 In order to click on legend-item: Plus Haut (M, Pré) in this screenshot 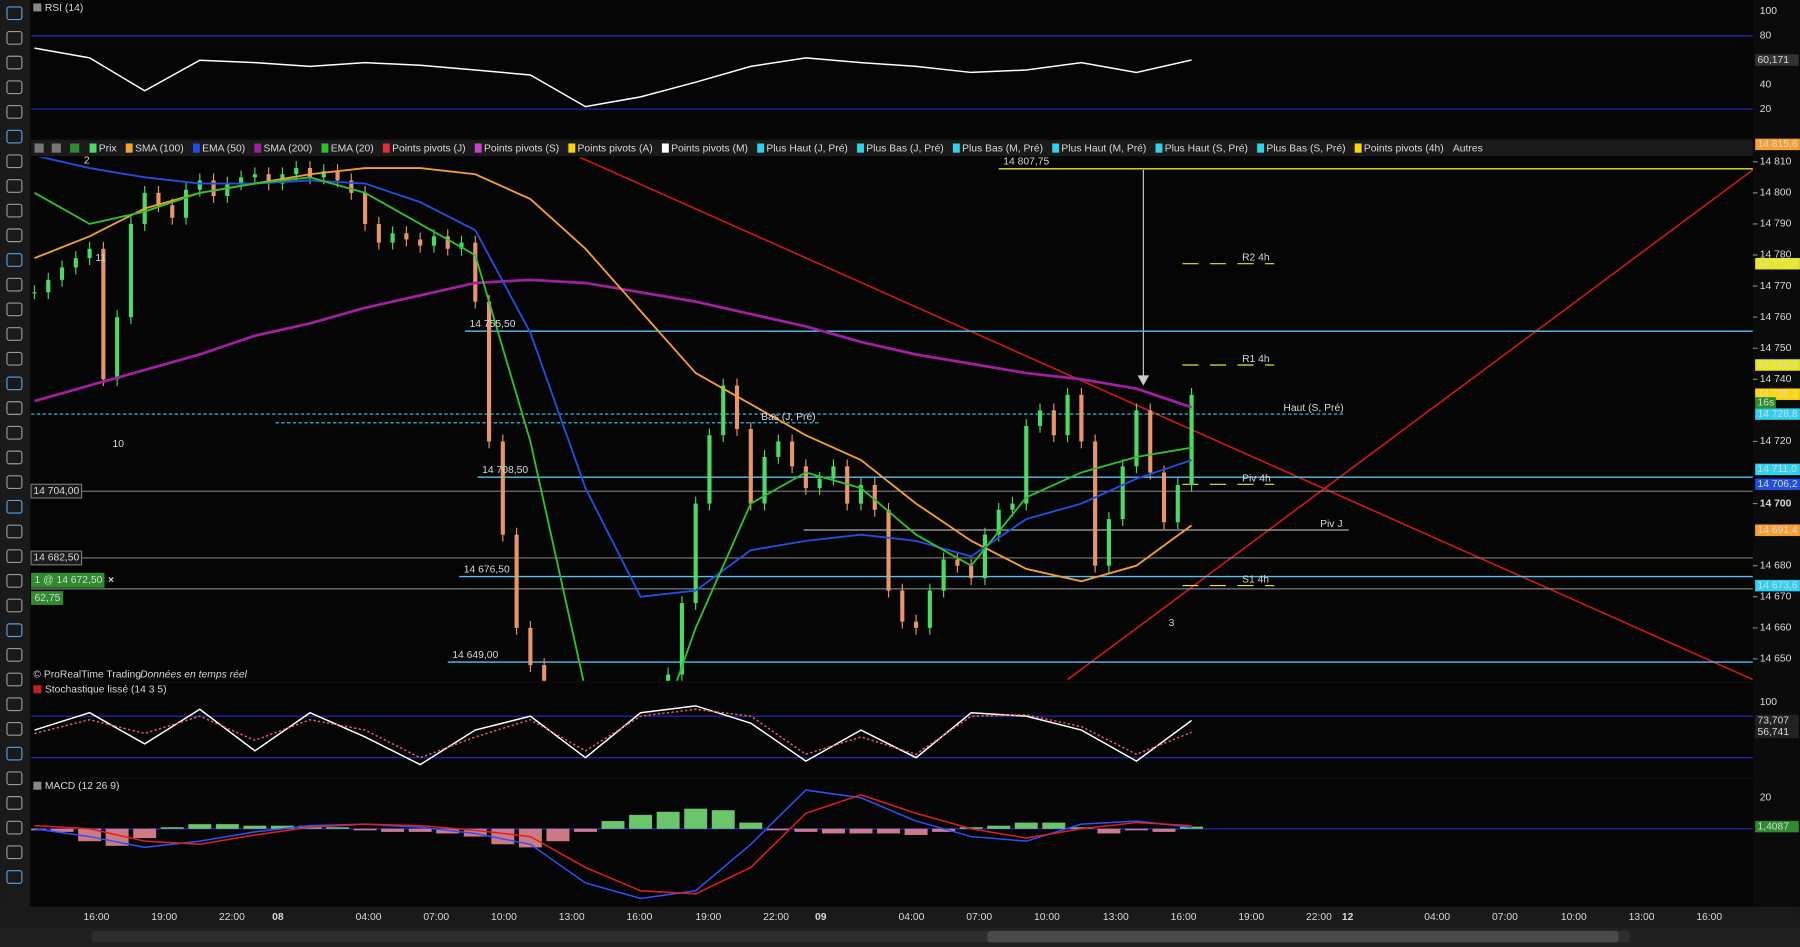, I will do `click(1103, 148)`.